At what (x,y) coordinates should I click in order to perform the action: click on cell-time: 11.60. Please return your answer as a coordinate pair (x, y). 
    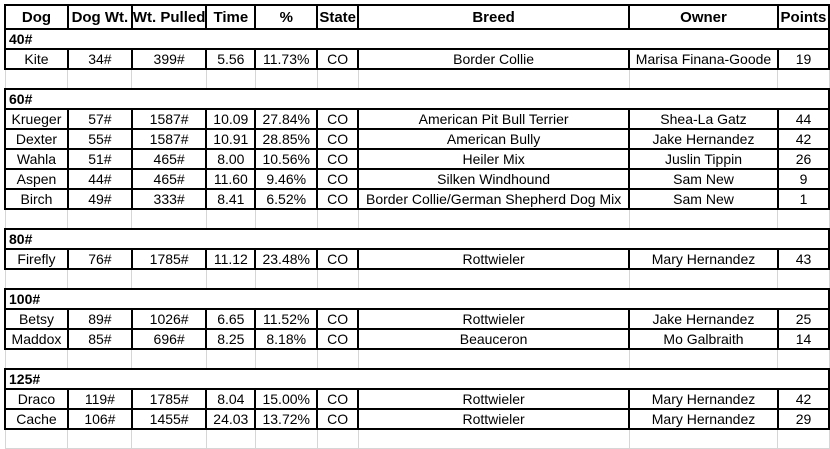
    Looking at the image, I should click on (231, 179).